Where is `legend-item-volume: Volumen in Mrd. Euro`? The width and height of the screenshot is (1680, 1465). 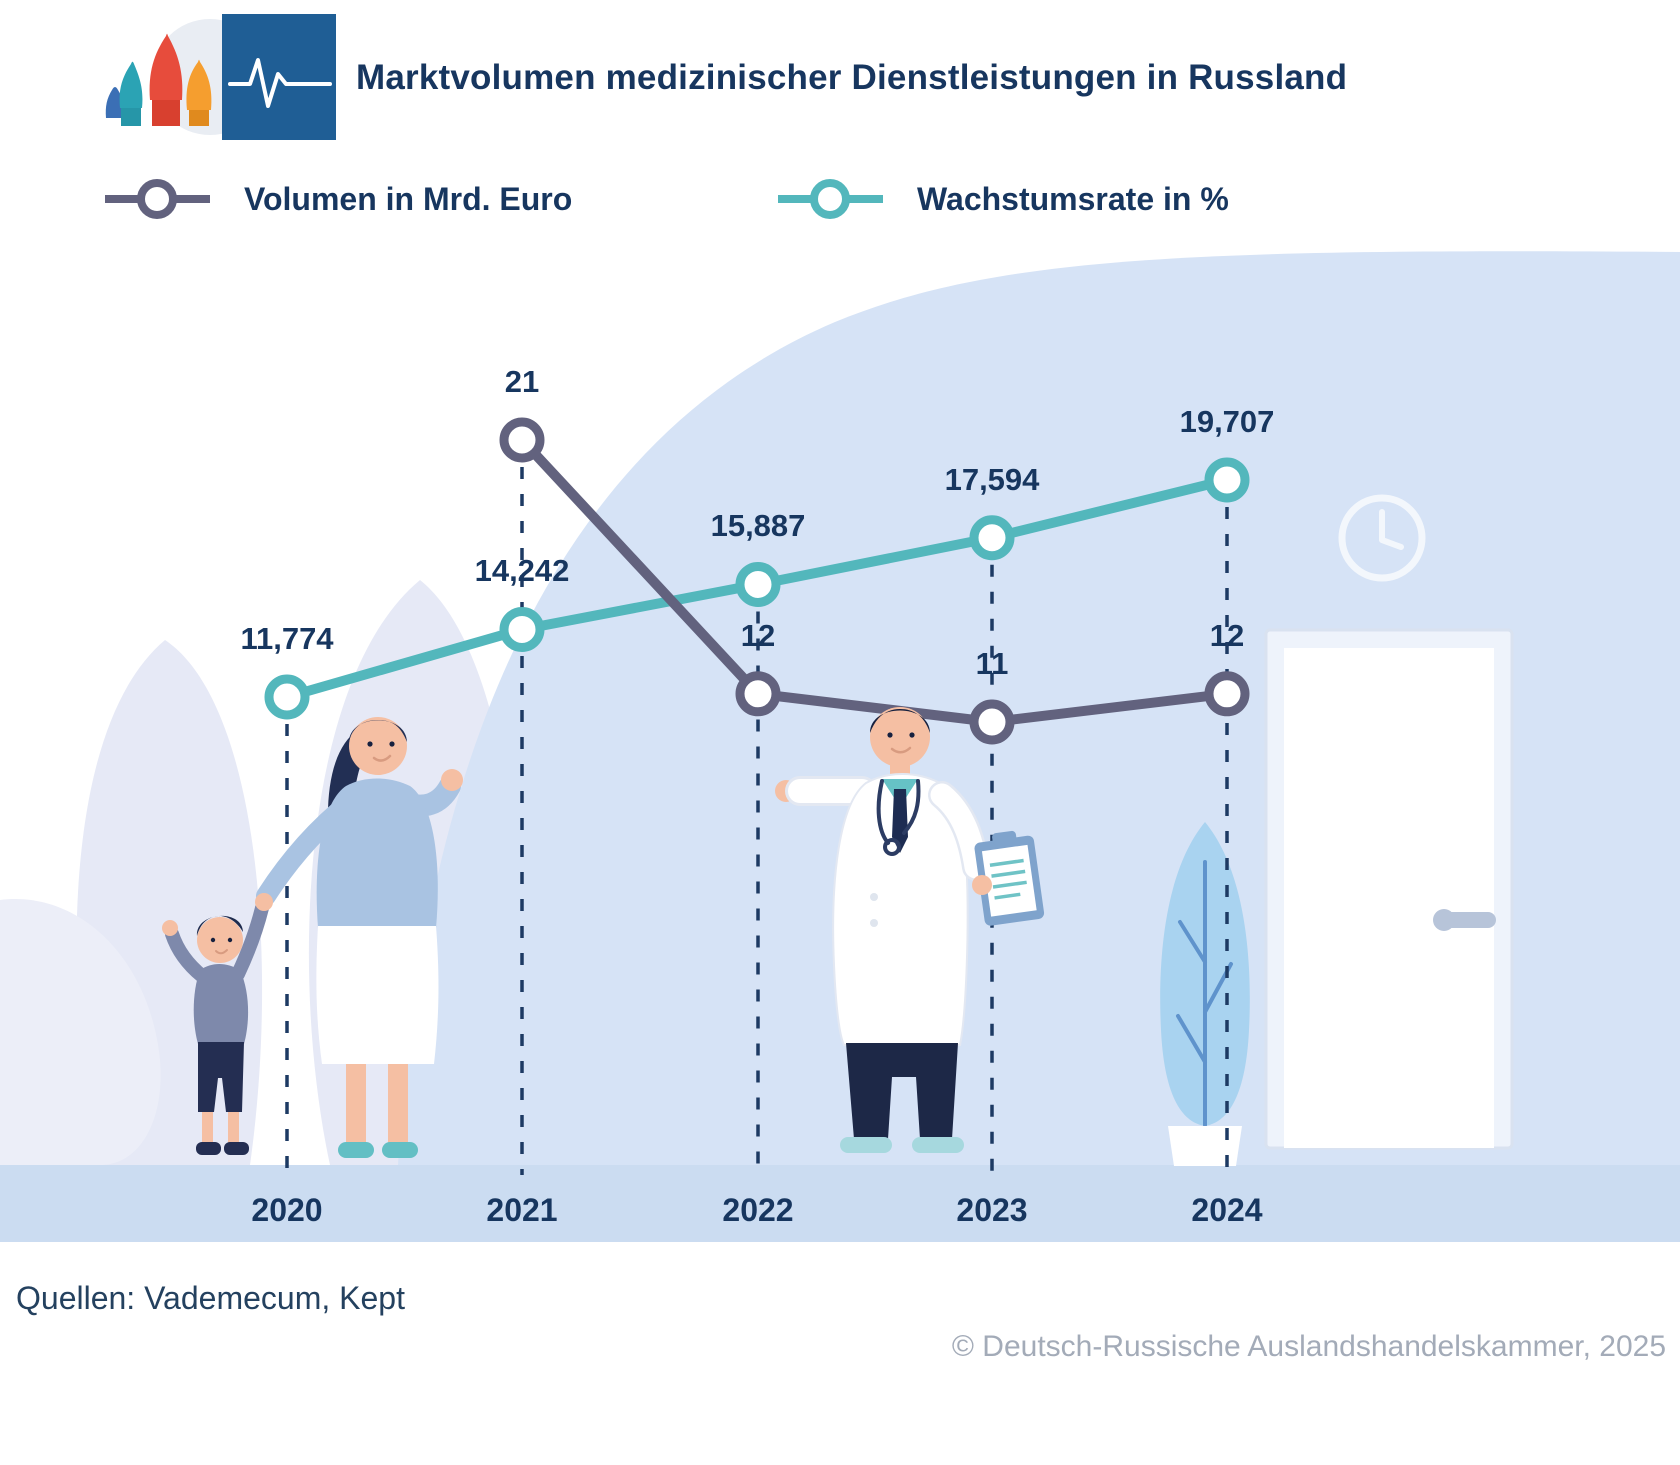 legend-item-volume: Volumen in Mrd. Euro is located at coordinates (338, 199).